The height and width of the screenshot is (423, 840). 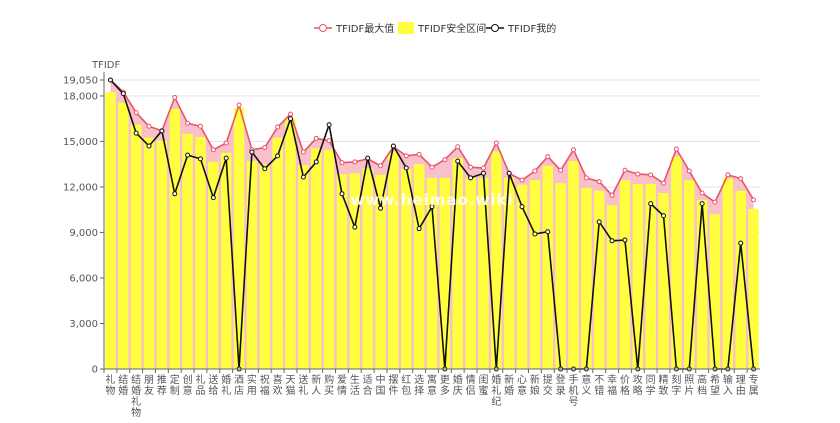 I want to click on y-tick-label: 0, so click(x=95, y=370).